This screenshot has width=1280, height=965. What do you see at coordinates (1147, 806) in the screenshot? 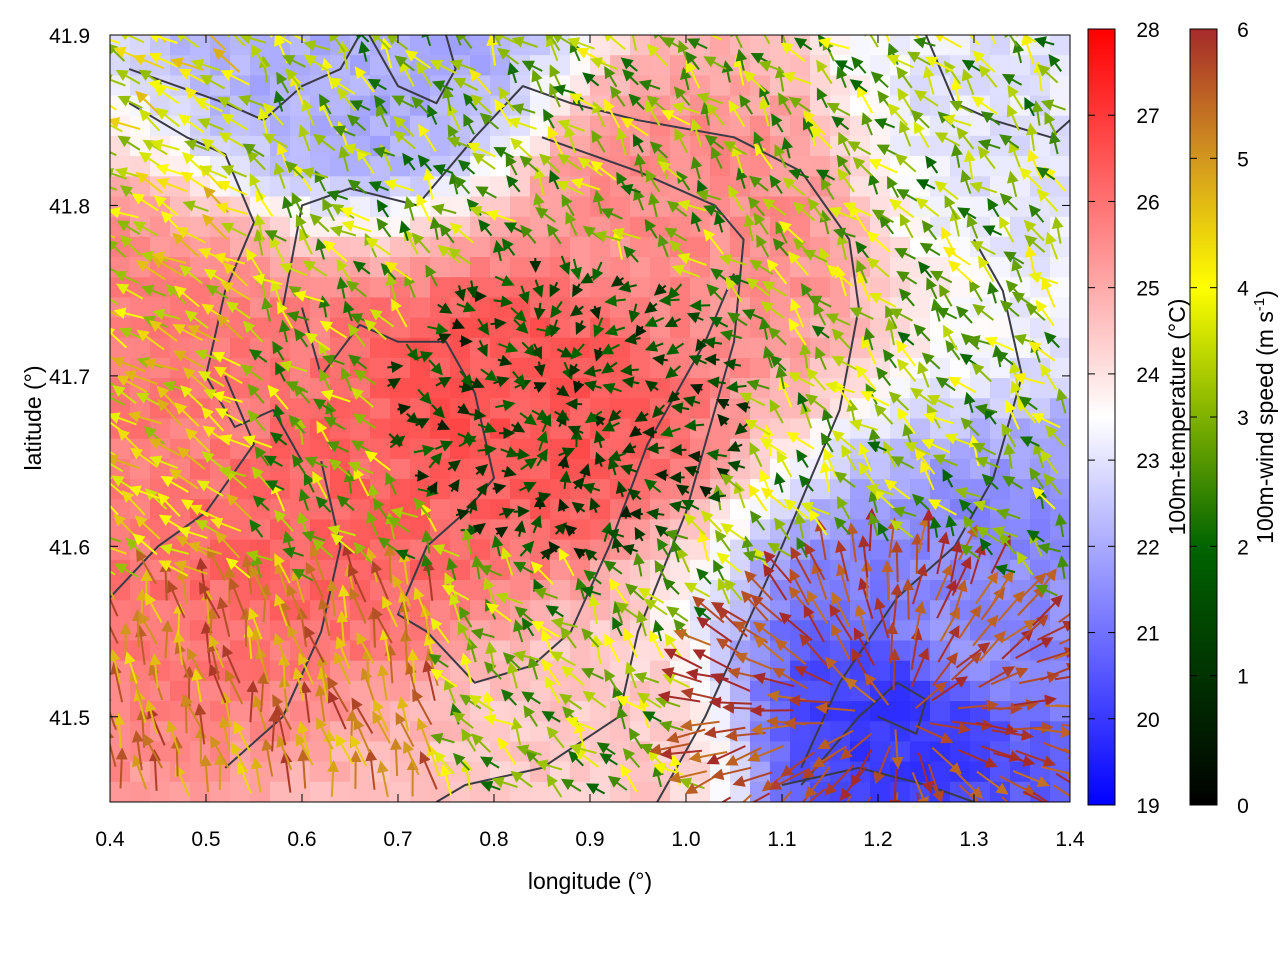
I see `colorbar-tick-label: 19` at bounding box center [1147, 806].